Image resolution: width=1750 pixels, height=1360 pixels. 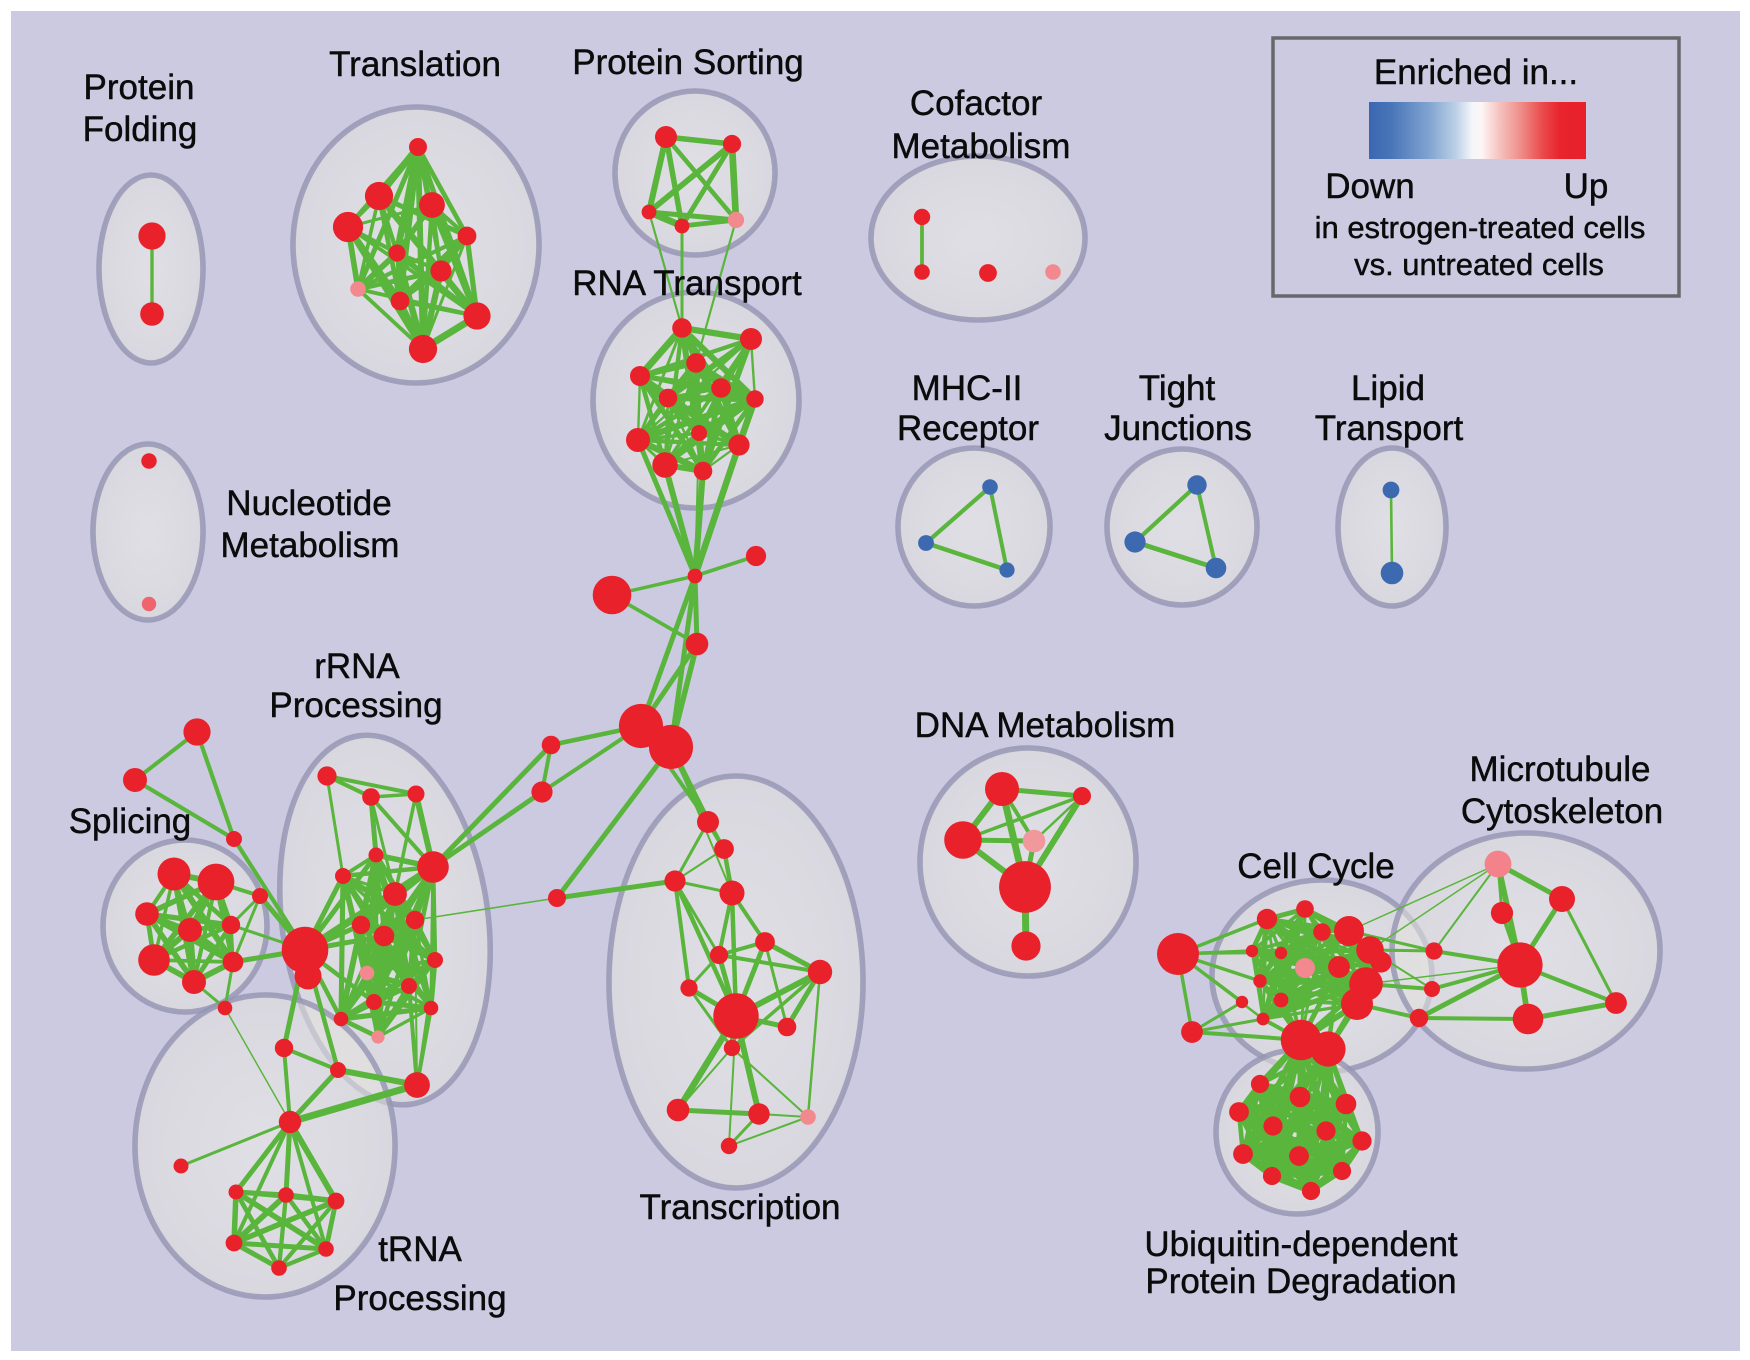 I want to click on svg-text: Microtubule, so click(x=1560, y=769).